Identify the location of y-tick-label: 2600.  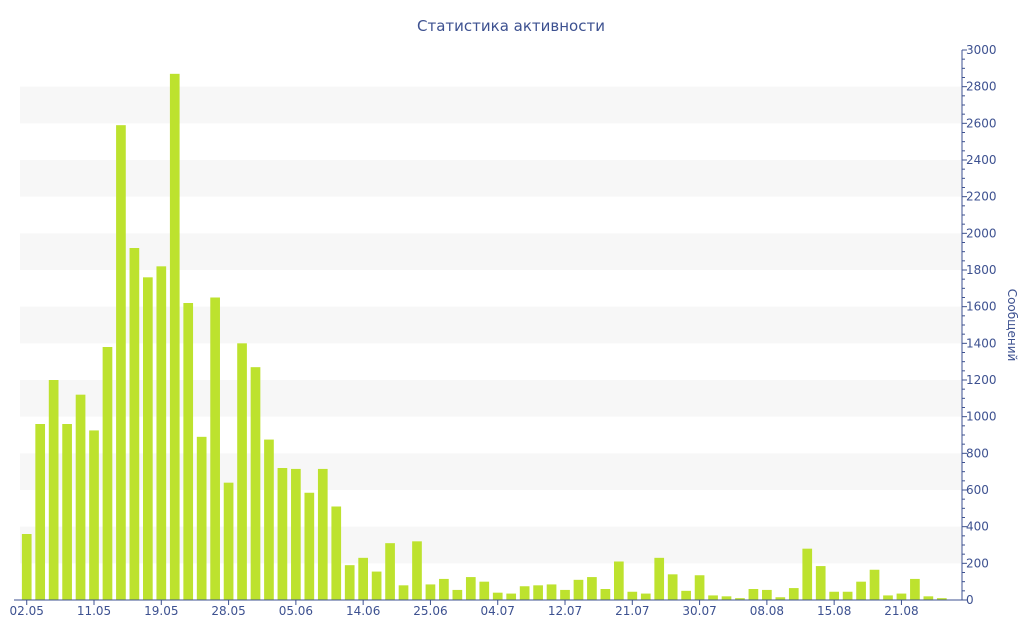
(981, 123).